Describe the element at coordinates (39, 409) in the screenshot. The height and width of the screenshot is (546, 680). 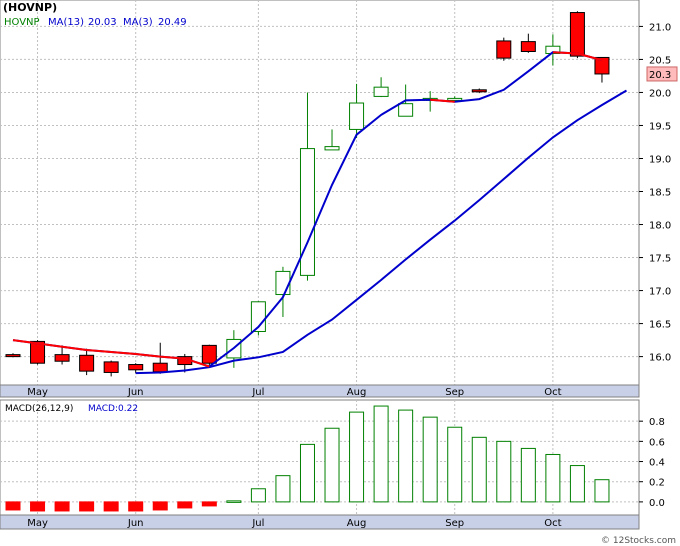
I see `macd-title: MACD(26,12,9)` at that location.